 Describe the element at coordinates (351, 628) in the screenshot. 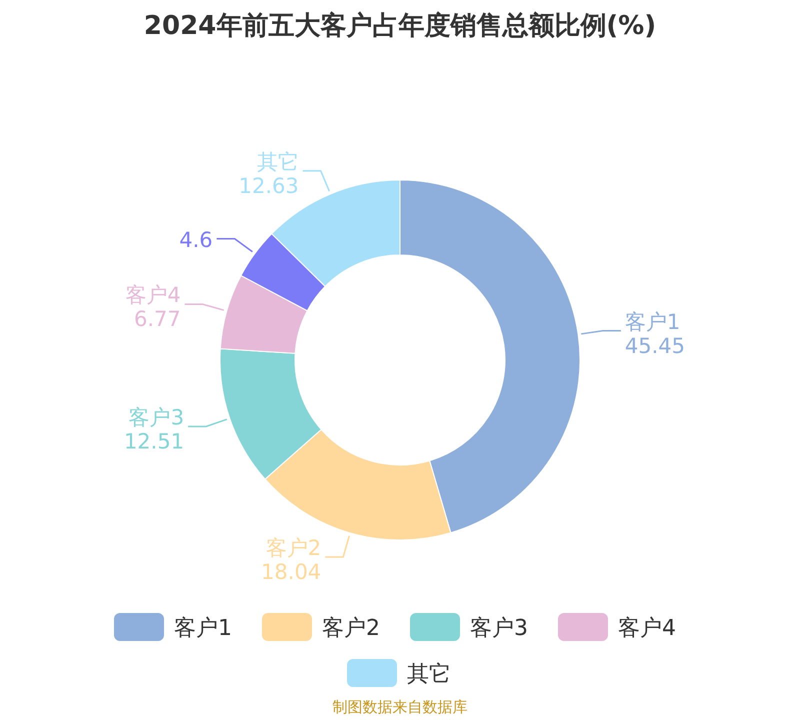

I see `legend-label: 客户2` at that location.